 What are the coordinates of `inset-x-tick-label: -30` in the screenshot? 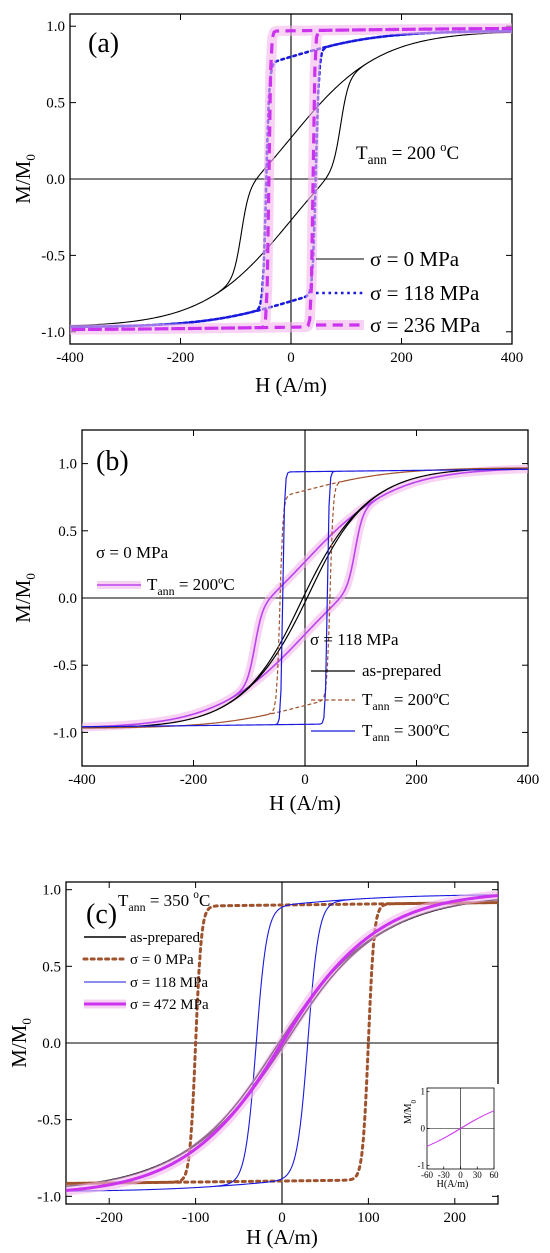 It's located at (444, 1175).